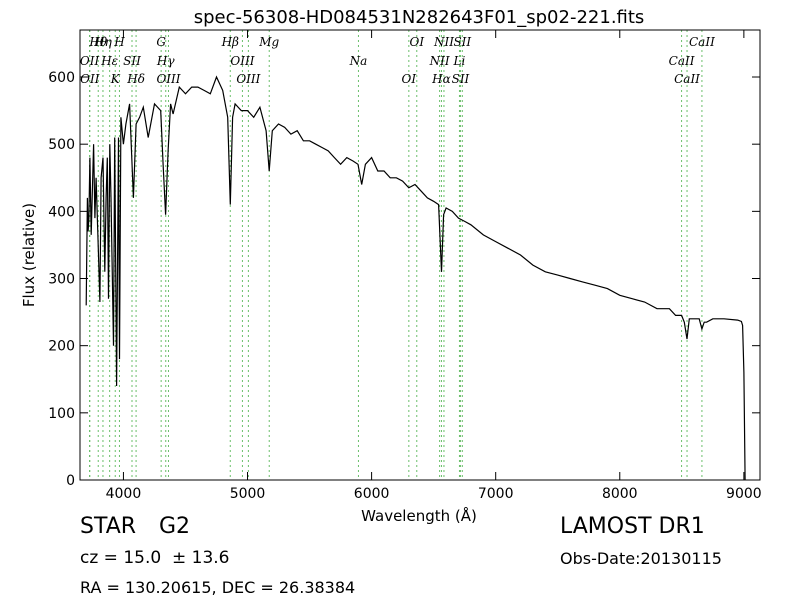 This screenshot has width=800, height=600. I want to click on line-label: Hβ, so click(230, 42).